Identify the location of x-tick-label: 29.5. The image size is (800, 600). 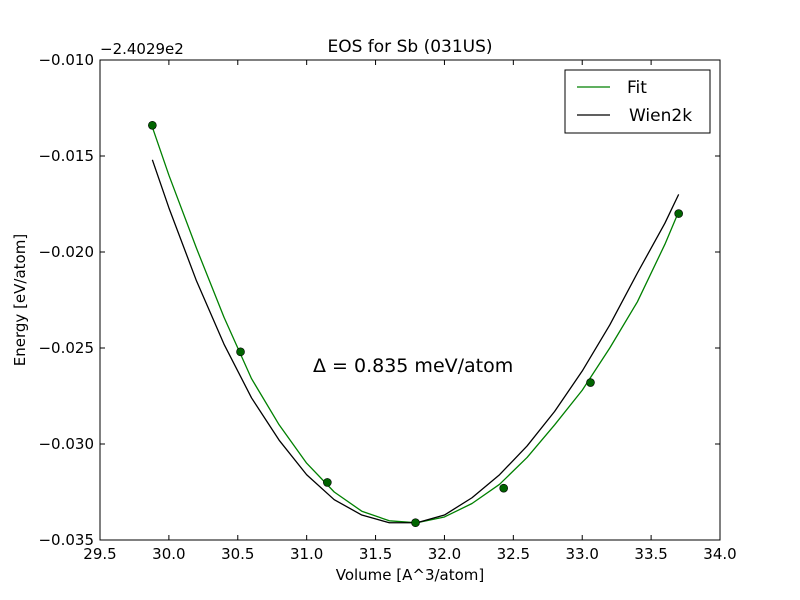
(99, 554).